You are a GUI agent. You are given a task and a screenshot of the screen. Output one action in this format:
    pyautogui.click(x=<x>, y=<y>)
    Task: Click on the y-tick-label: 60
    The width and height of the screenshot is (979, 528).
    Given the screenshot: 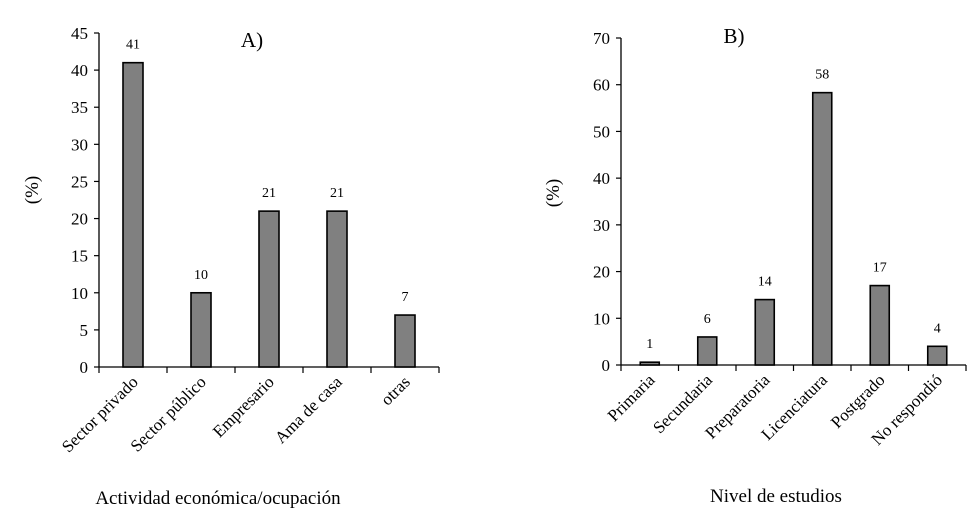 What is the action you would take?
    pyautogui.click(x=601, y=85)
    